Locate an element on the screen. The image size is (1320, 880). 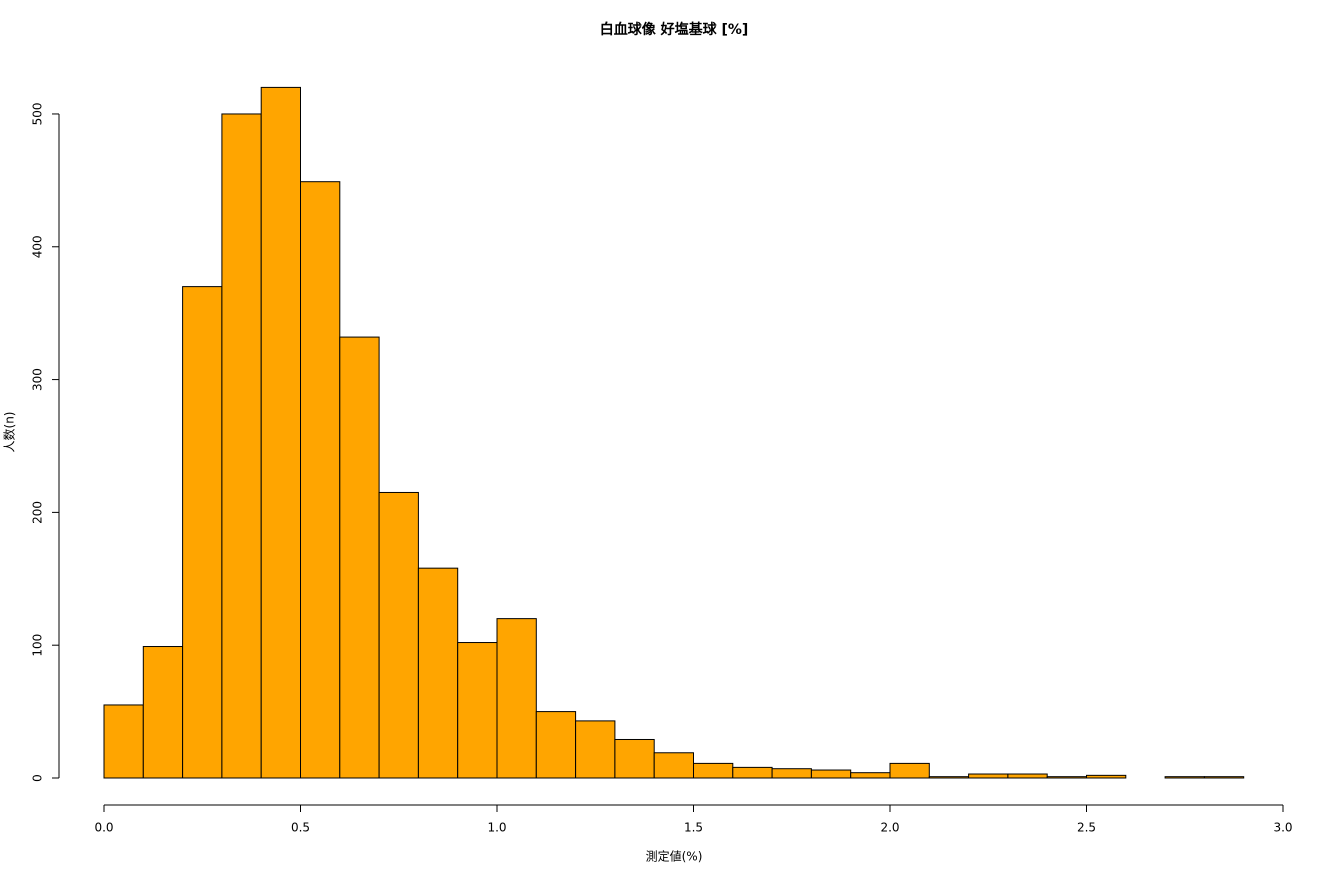
y-tick-label: 300 is located at coordinates (38, 379).